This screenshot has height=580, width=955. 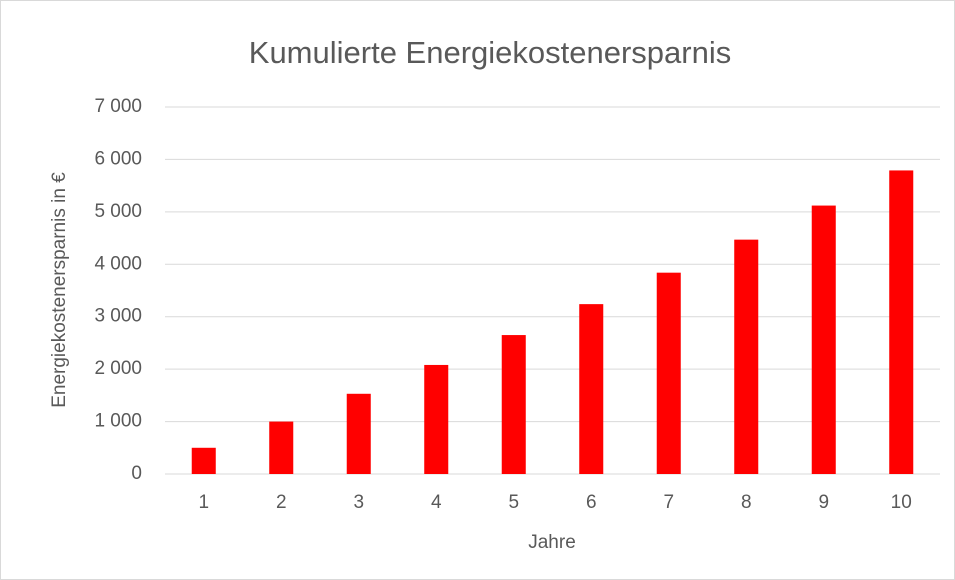 I want to click on y-tick-label: 3 000, so click(x=118, y=316).